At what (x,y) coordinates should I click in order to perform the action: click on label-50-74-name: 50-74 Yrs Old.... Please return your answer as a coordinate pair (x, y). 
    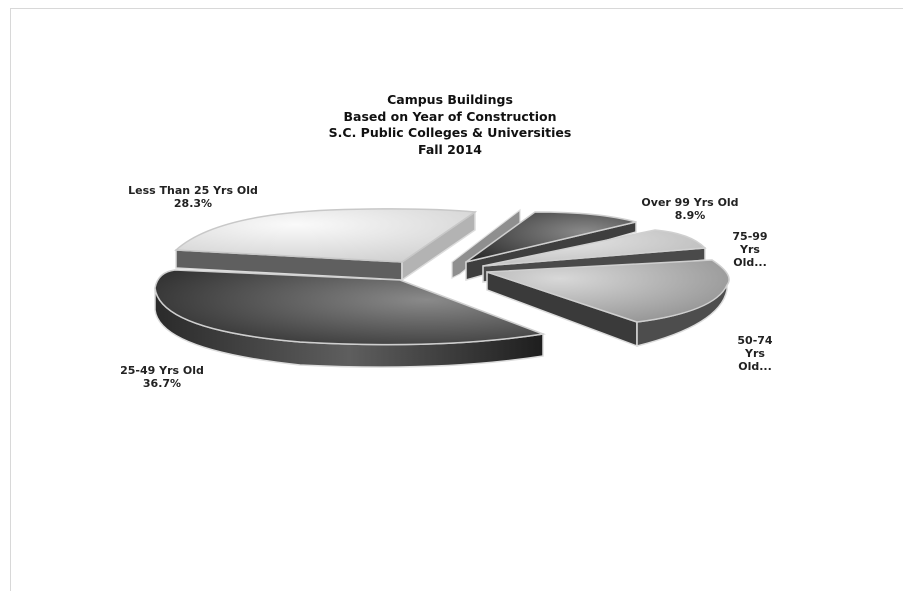
    Looking at the image, I should click on (755, 353).